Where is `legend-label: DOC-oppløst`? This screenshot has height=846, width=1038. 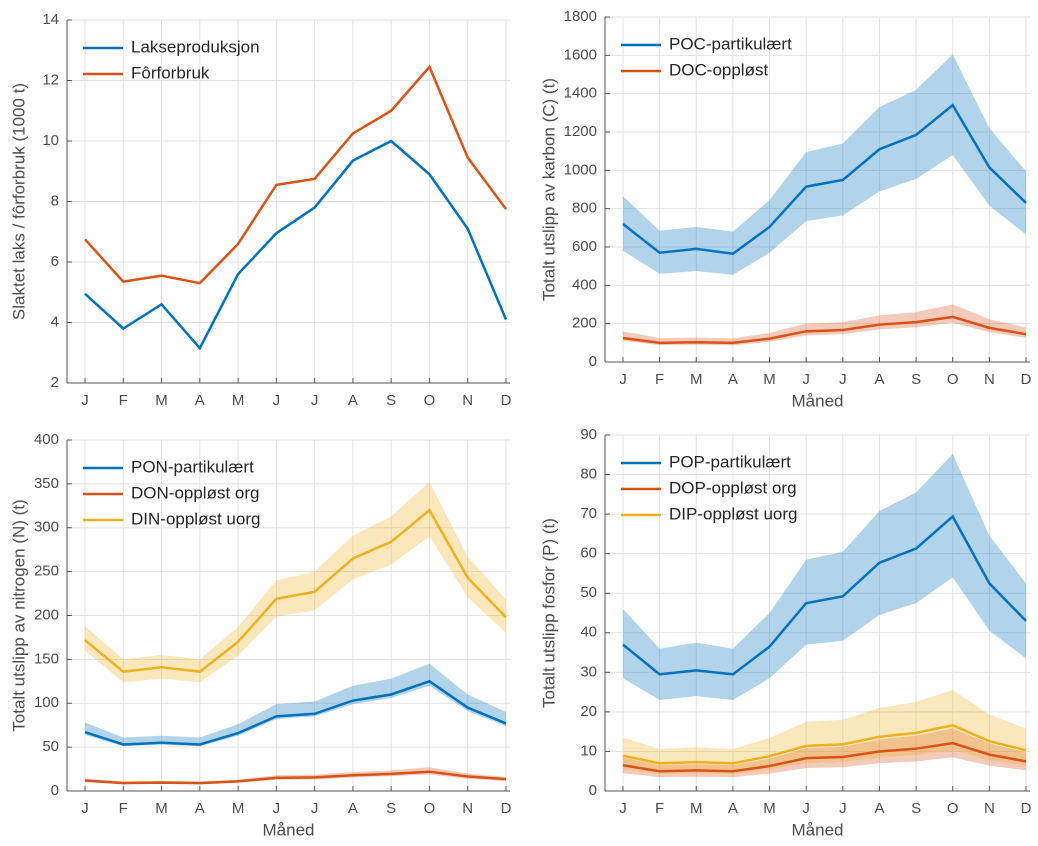 legend-label: DOC-oppløst is located at coordinates (718, 69).